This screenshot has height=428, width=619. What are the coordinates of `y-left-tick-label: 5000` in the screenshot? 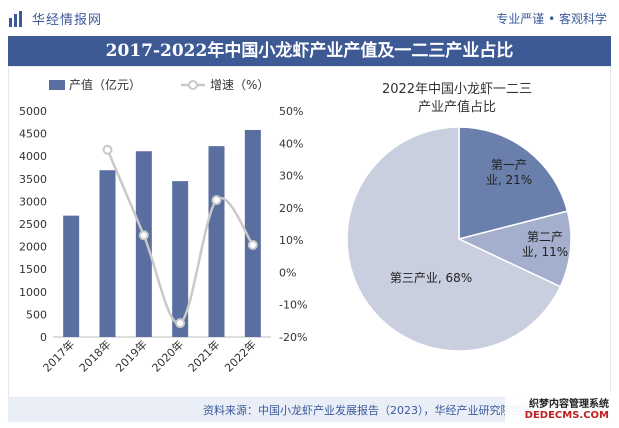 It's located at (33, 111).